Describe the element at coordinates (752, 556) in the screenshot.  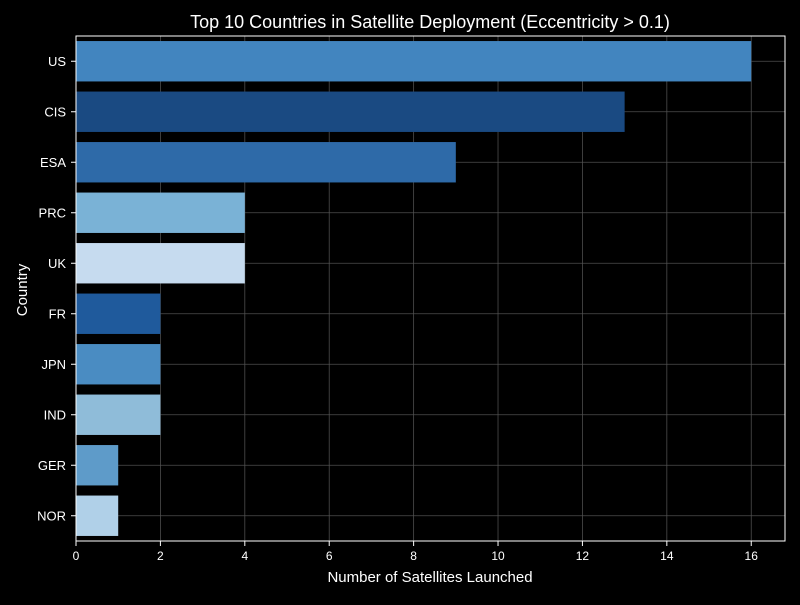
I see `x-tick-label: 16` at that location.